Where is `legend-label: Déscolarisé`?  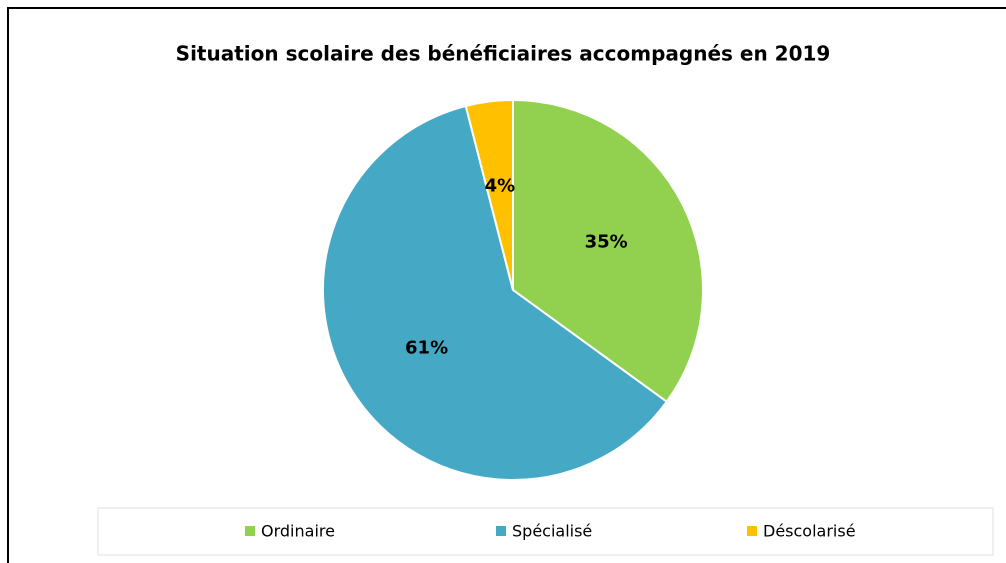 legend-label: Déscolarisé is located at coordinates (809, 531).